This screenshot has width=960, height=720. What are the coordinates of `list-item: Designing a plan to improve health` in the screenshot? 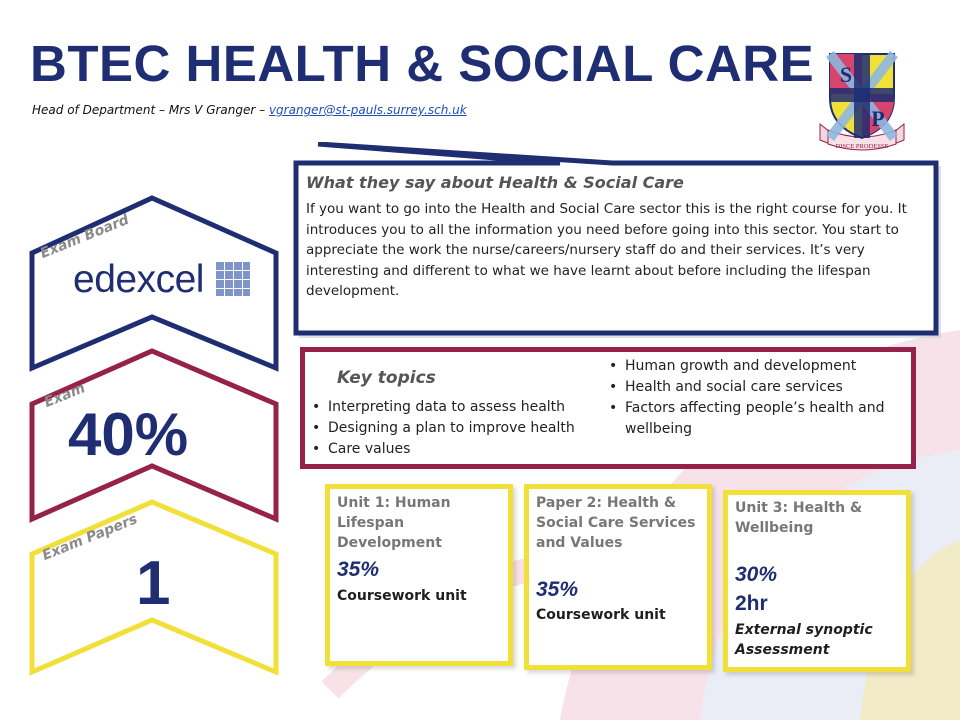 It's located at (455, 428).